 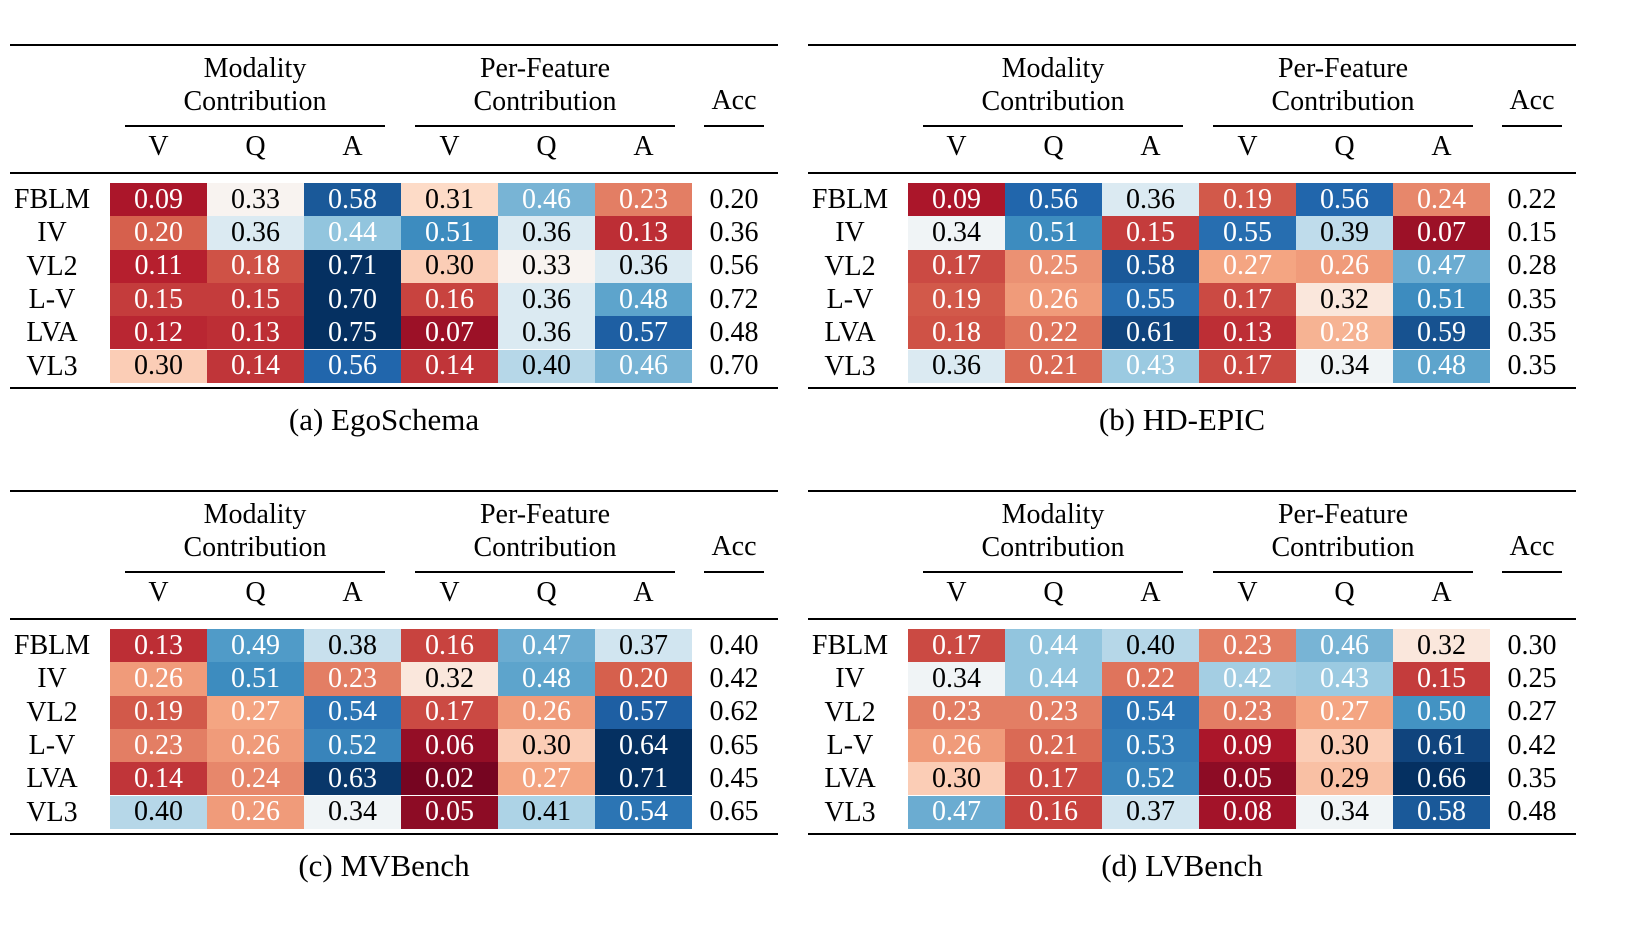 I want to click on heatmap-cell: 0.07, so click(x=449, y=333).